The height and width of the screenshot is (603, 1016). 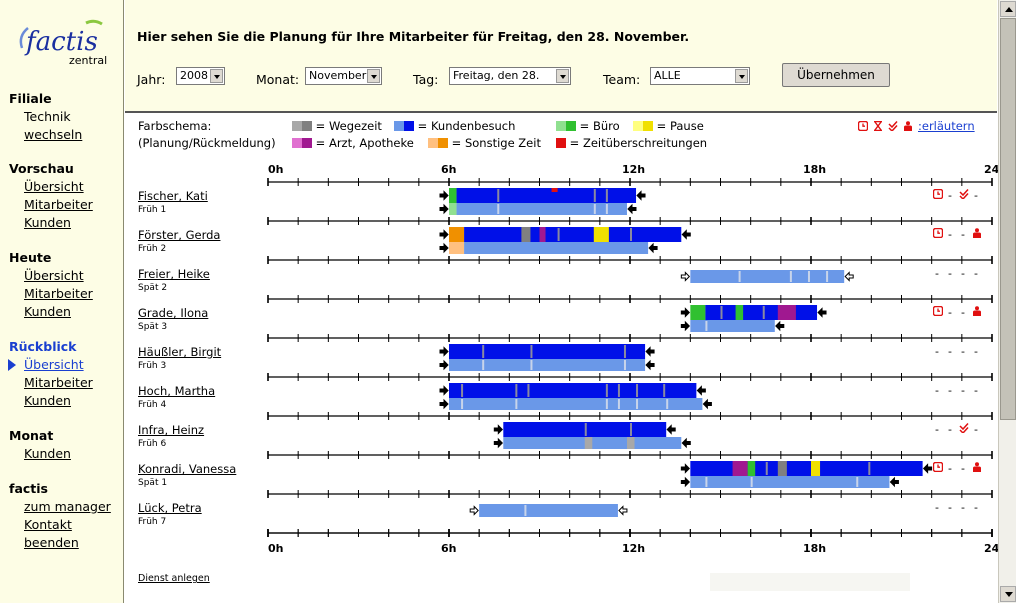 What do you see at coordinates (449, 548) in the screenshot?
I see `bottom-axis-tick-label: 6h` at bounding box center [449, 548].